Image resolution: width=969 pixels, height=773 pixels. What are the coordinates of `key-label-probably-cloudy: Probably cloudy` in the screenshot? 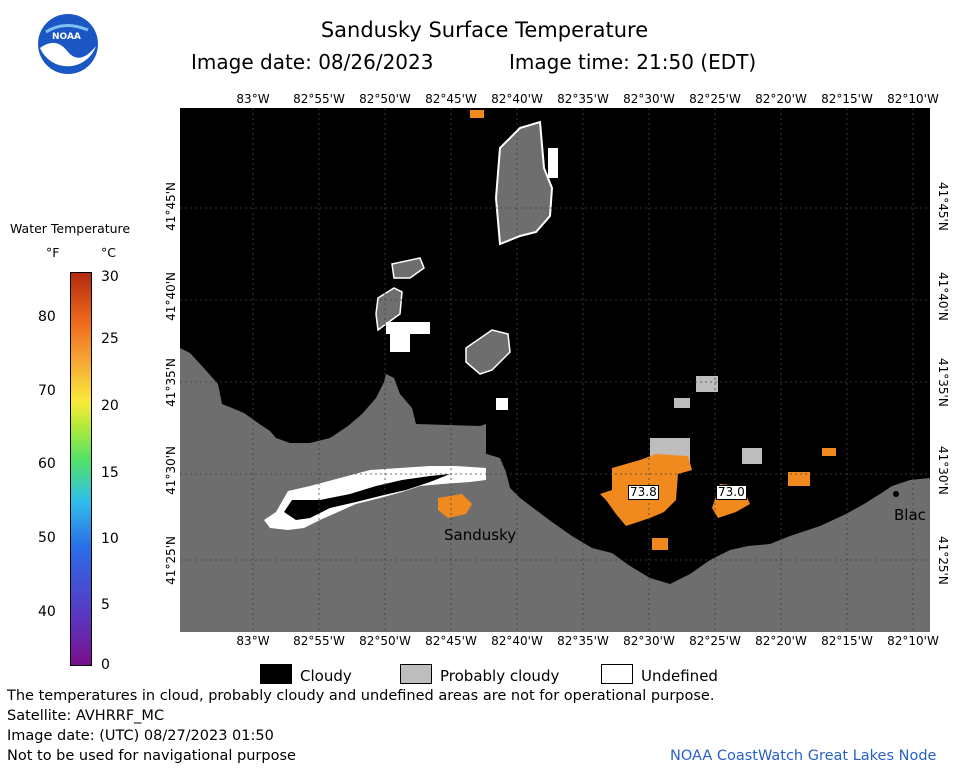 It's located at (500, 676).